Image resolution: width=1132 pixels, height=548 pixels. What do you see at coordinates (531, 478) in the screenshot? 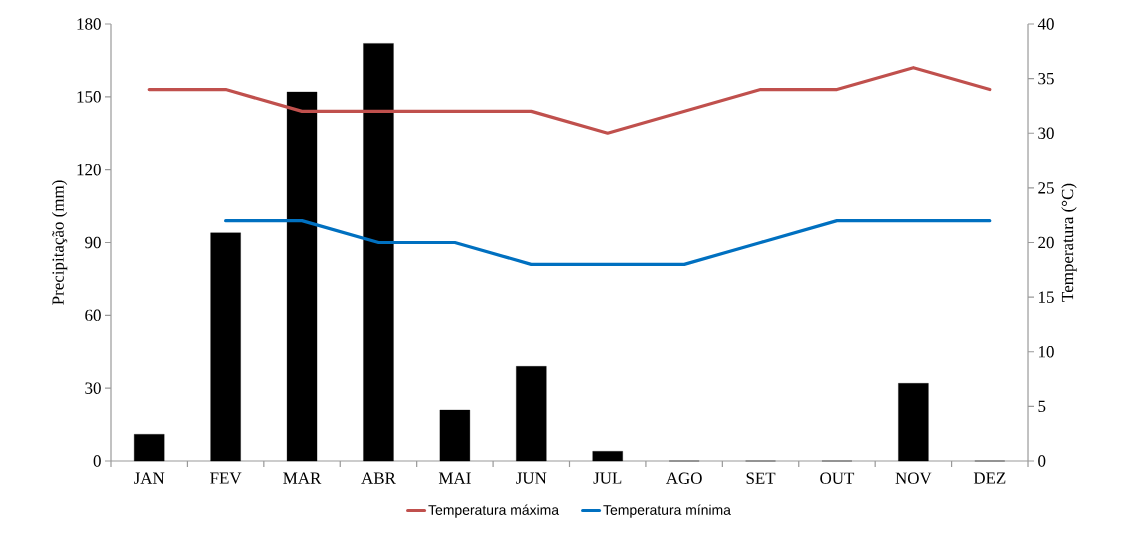
I see `x-tick-label: JUN` at bounding box center [531, 478].